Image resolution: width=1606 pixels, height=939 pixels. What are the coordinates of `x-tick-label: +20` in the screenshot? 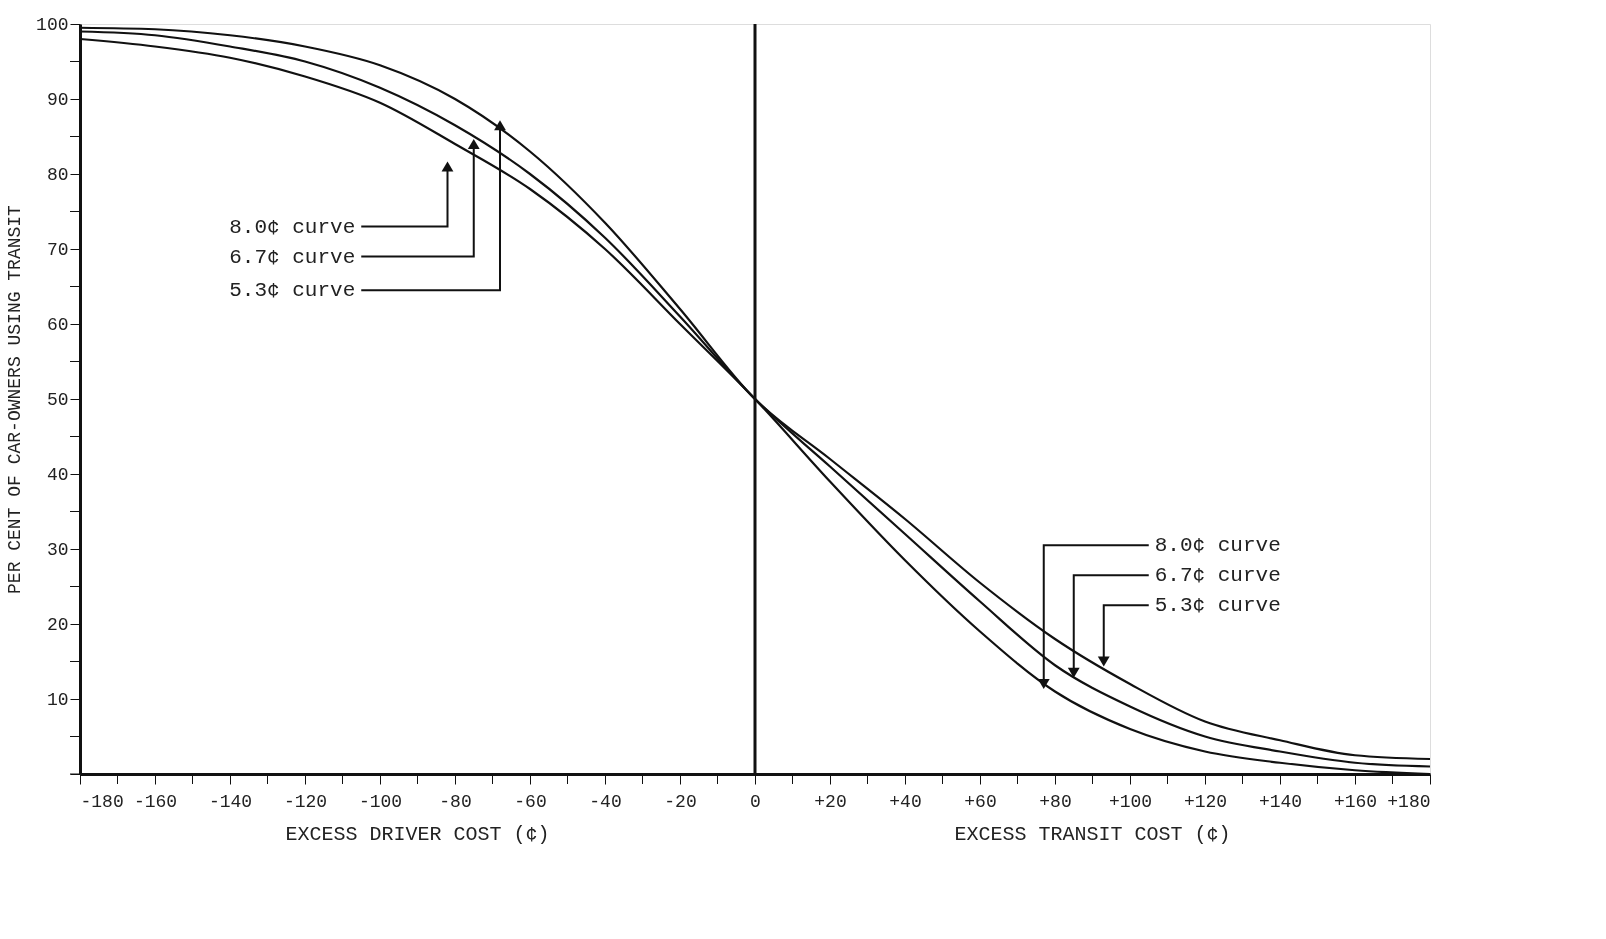 It's located at (830, 801).